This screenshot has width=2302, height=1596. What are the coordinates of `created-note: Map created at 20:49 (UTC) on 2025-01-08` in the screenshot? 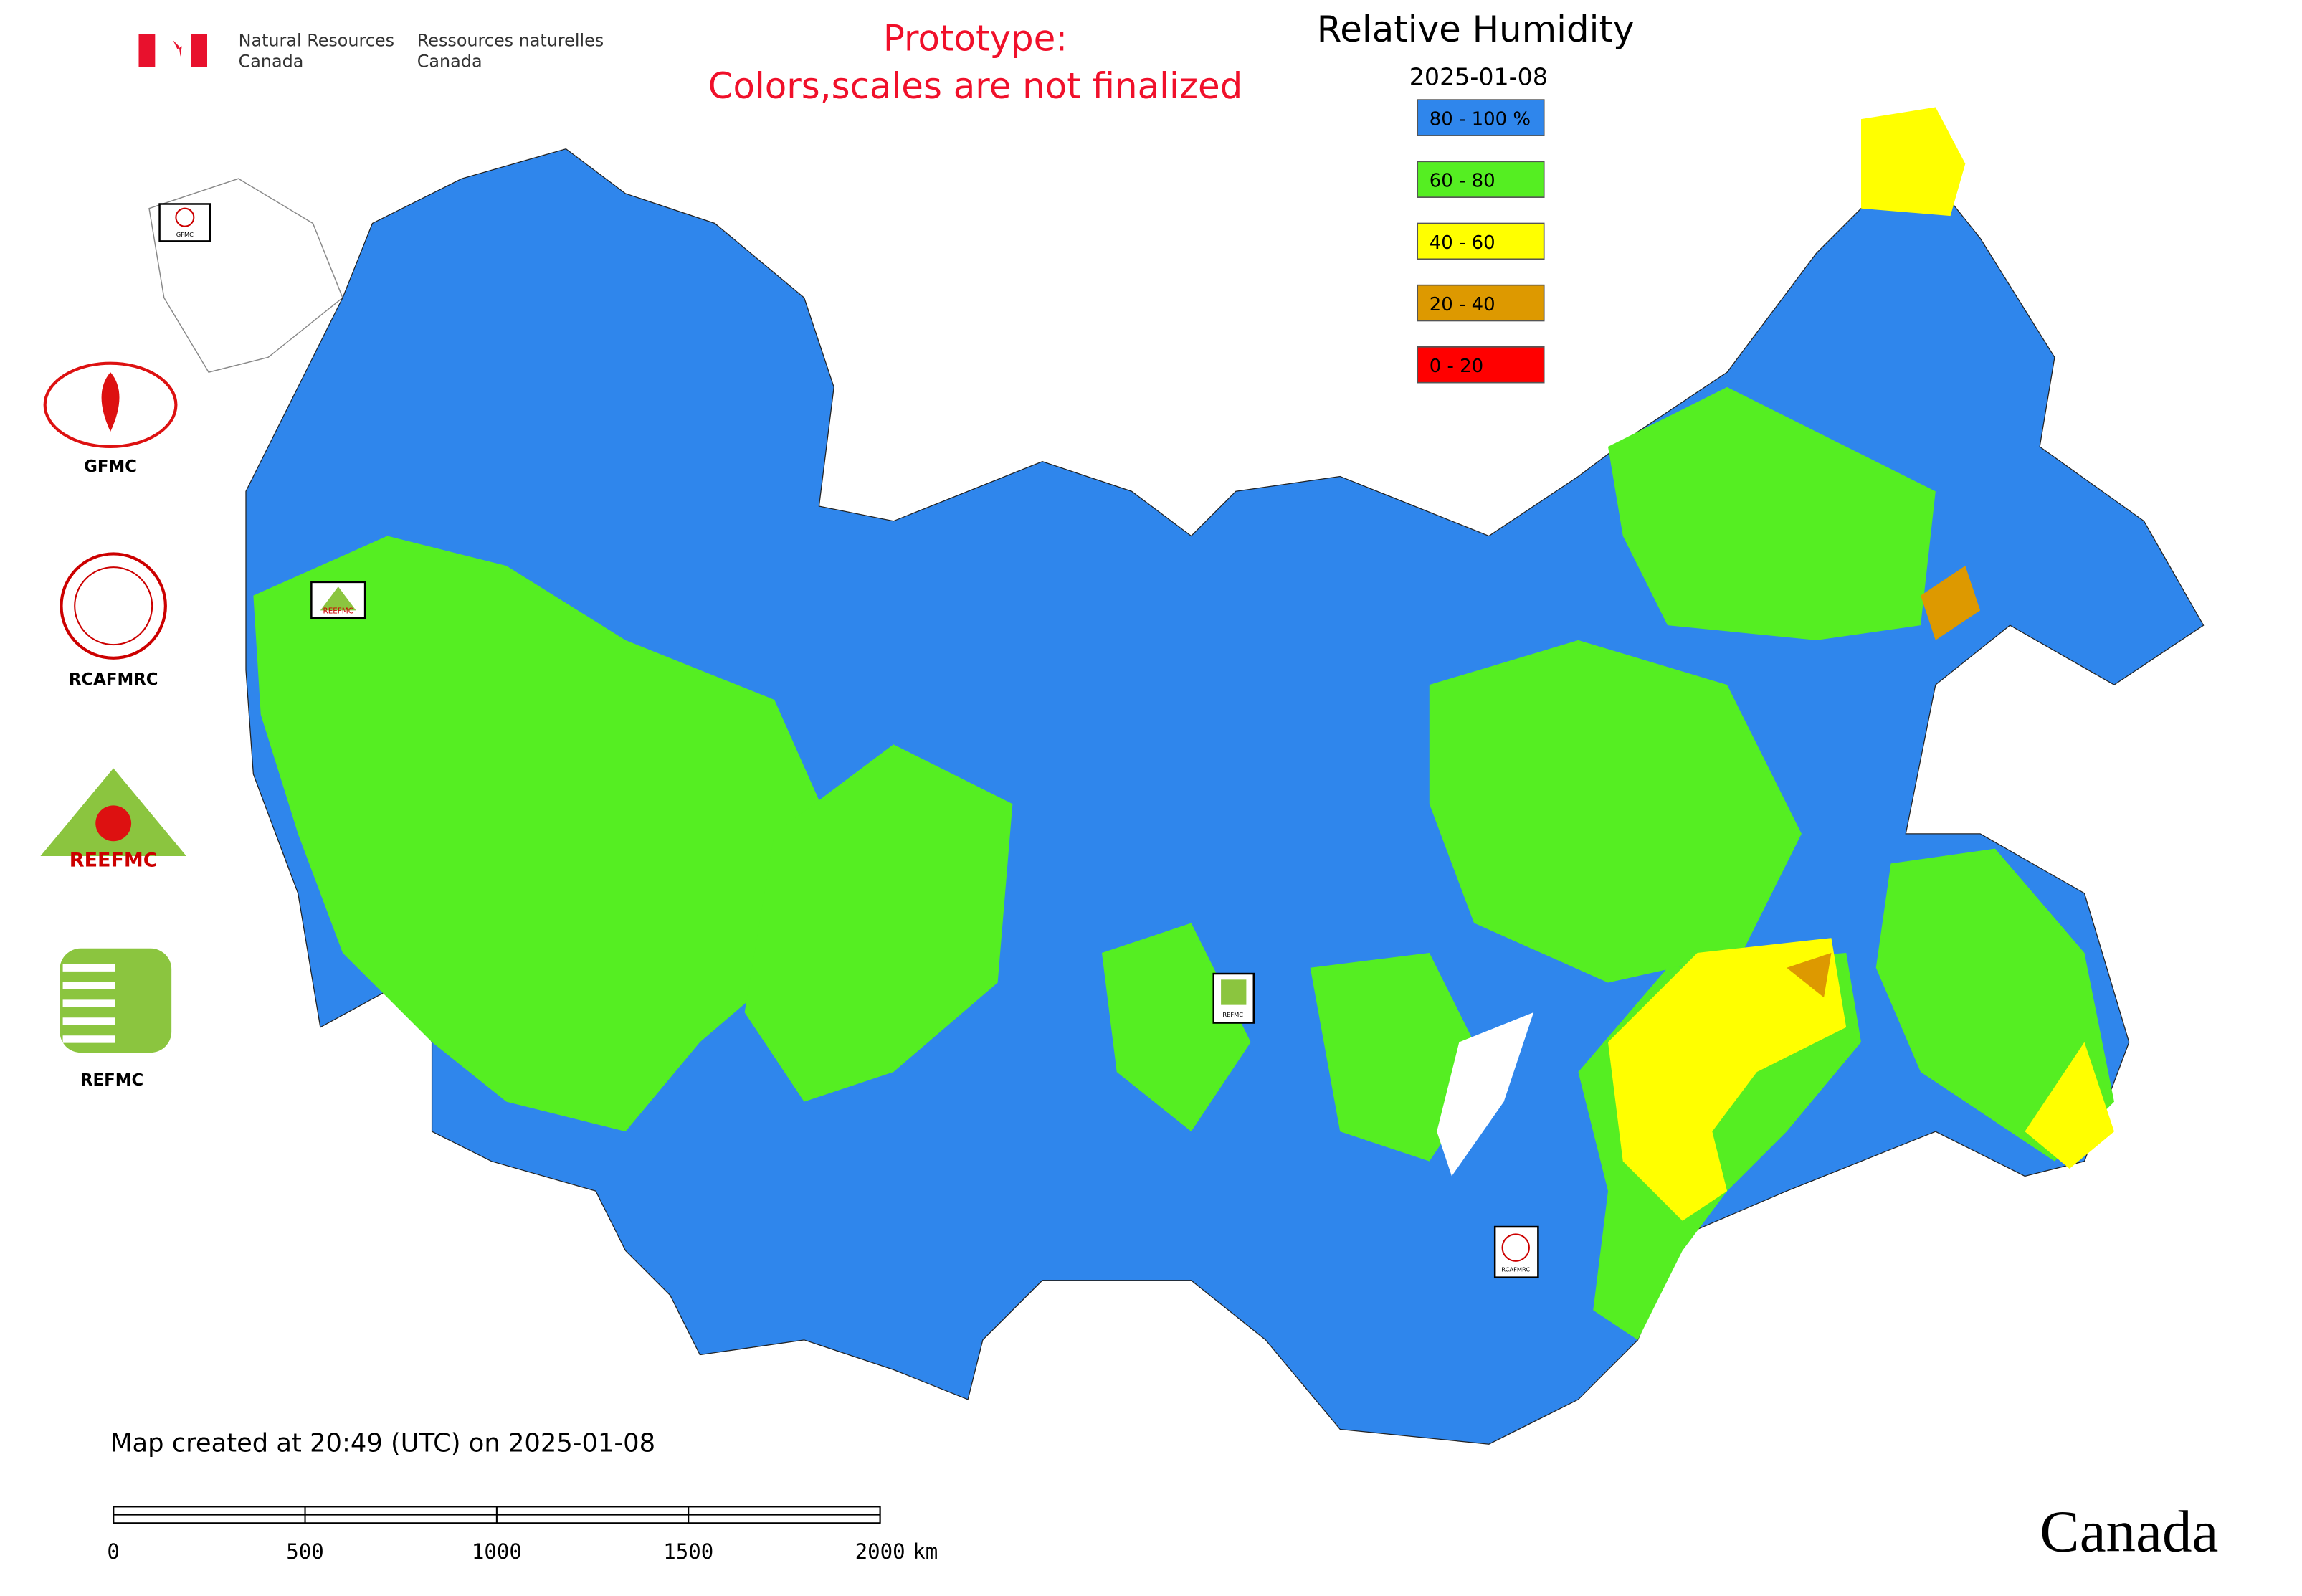 It's located at (383, 1443).